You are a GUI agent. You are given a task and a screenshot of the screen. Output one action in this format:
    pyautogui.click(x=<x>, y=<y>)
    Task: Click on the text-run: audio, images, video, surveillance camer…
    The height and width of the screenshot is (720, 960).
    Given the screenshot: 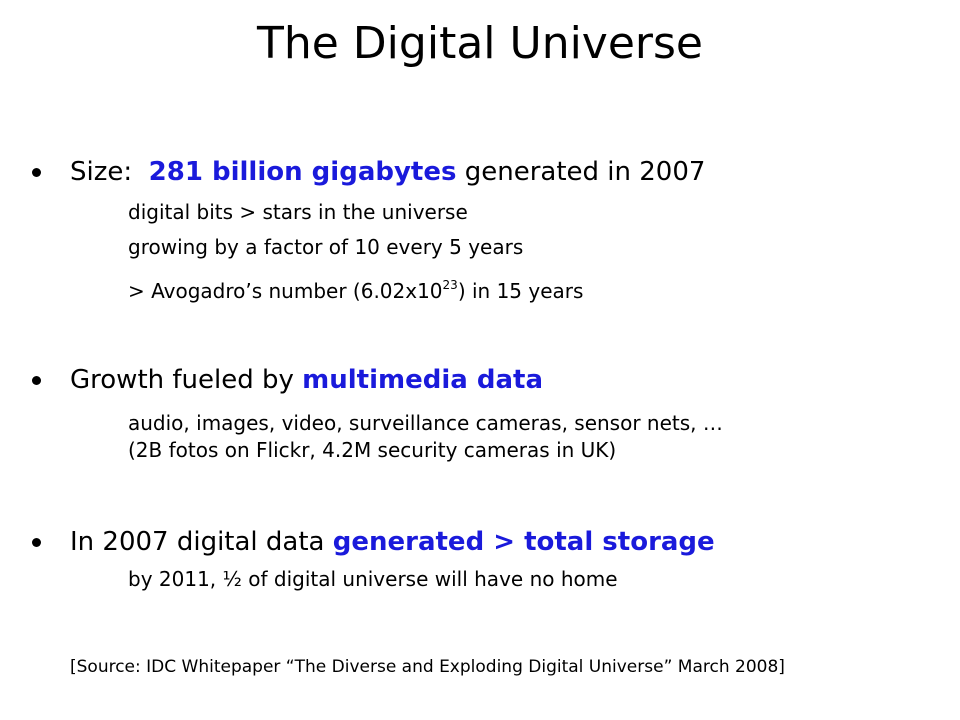 What is the action you would take?
    pyautogui.click(x=425, y=423)
    